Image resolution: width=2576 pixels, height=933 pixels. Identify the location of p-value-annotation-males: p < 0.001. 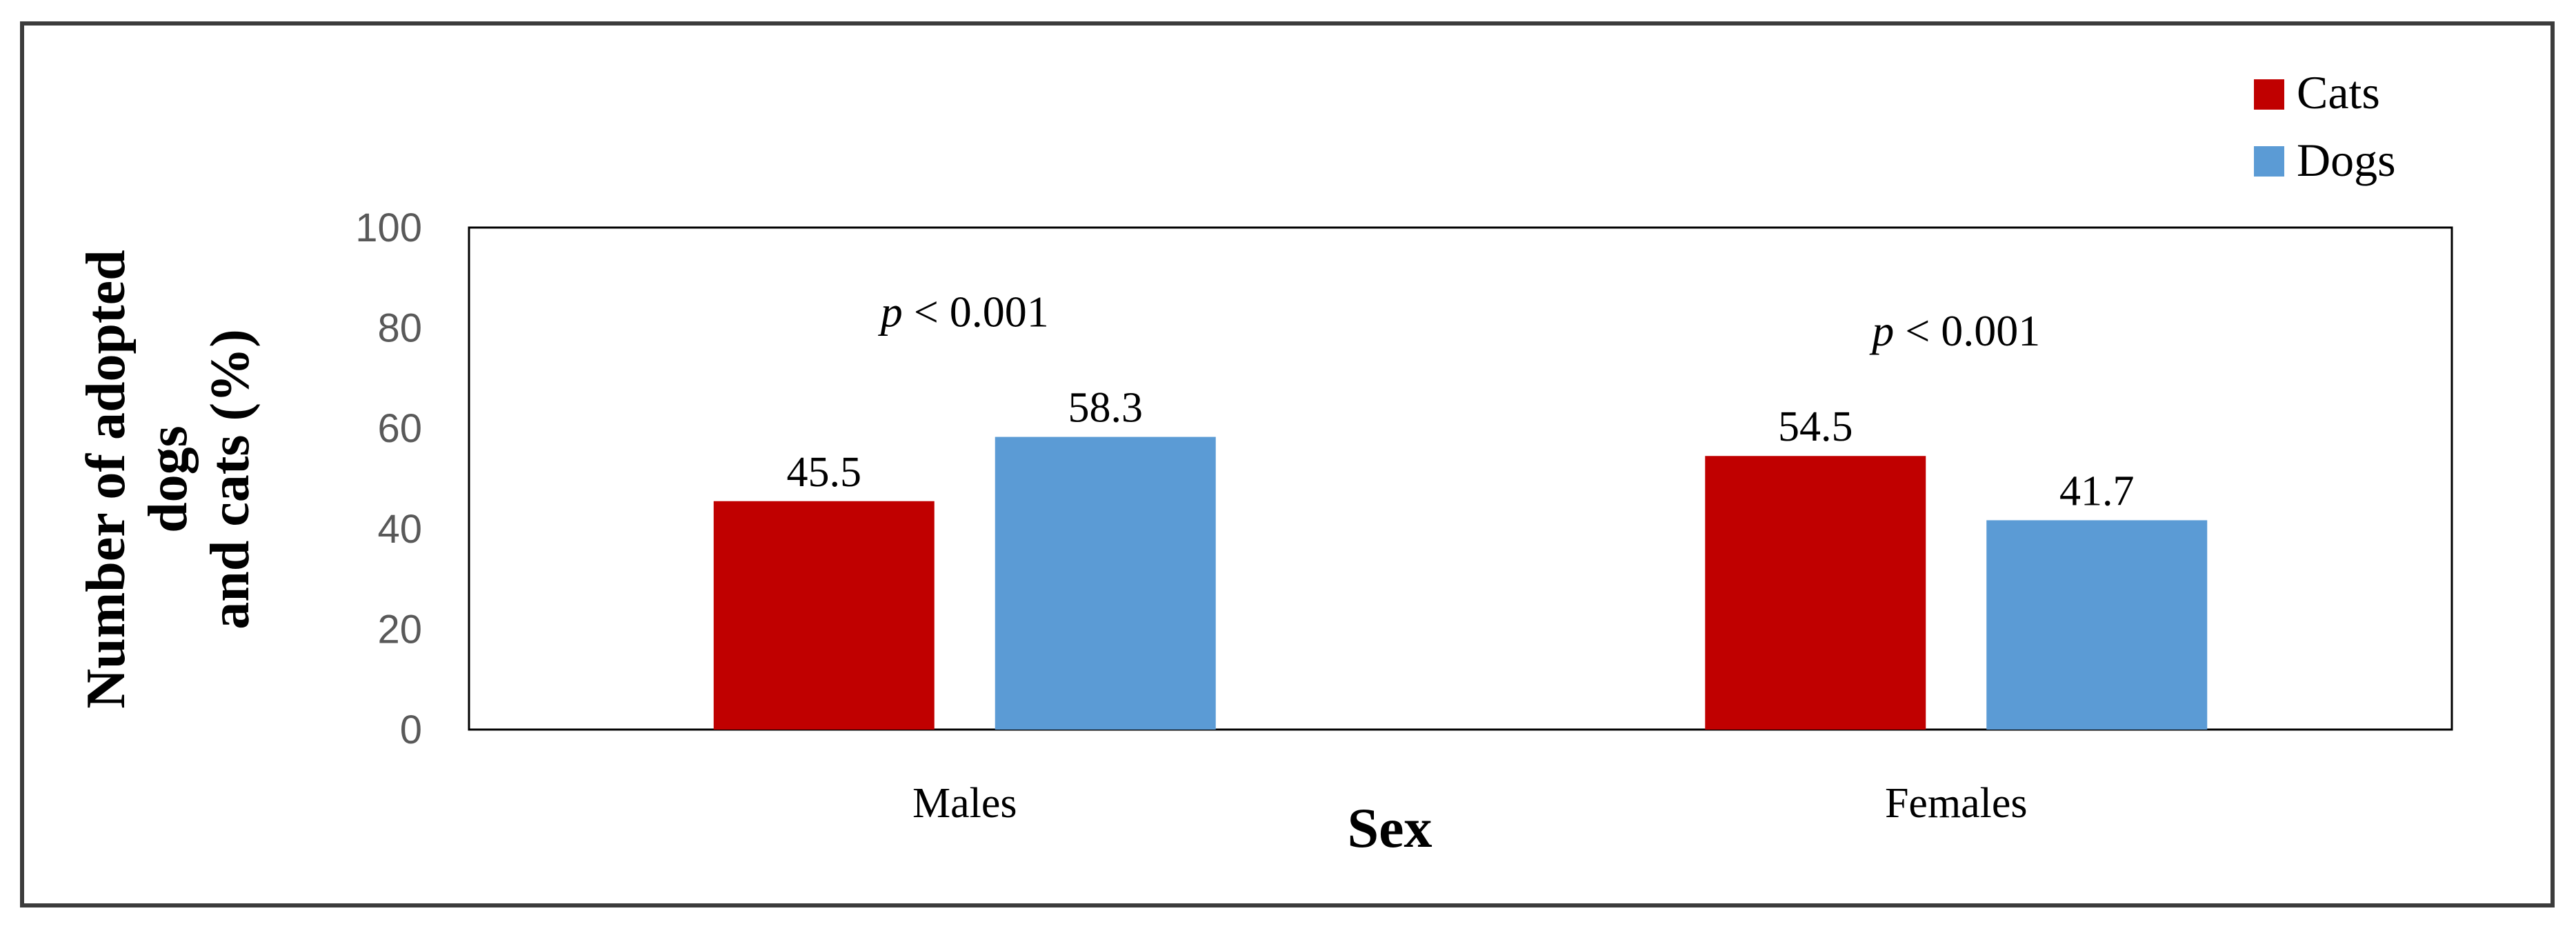
(963, 312).